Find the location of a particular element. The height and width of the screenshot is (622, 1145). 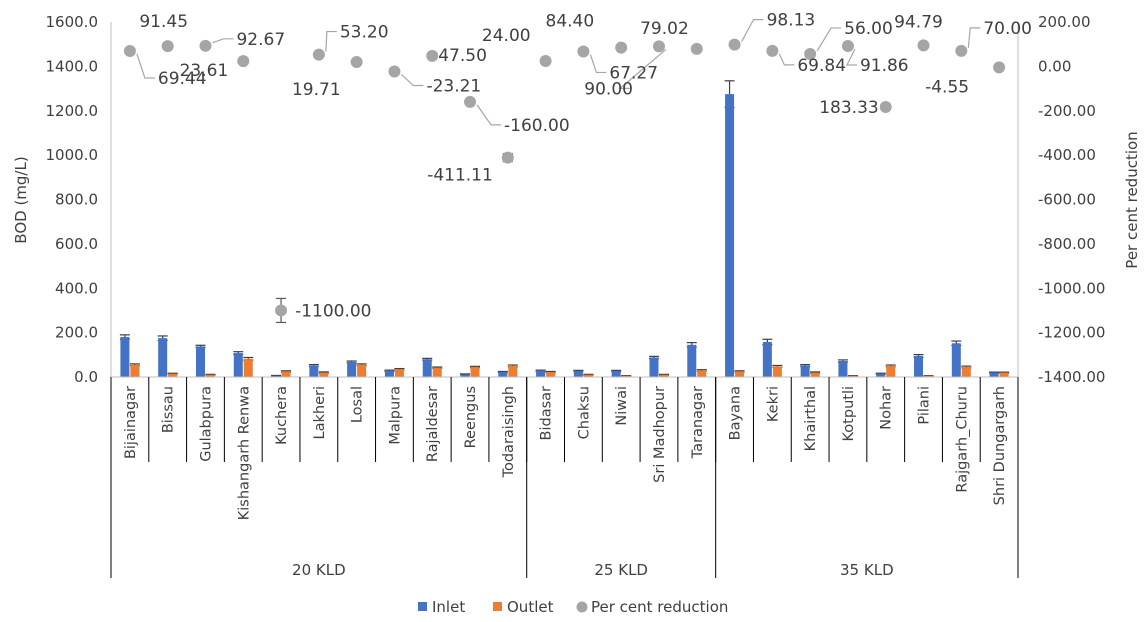

category-label-0: Bijainagar is located at coordinates (131, 422).